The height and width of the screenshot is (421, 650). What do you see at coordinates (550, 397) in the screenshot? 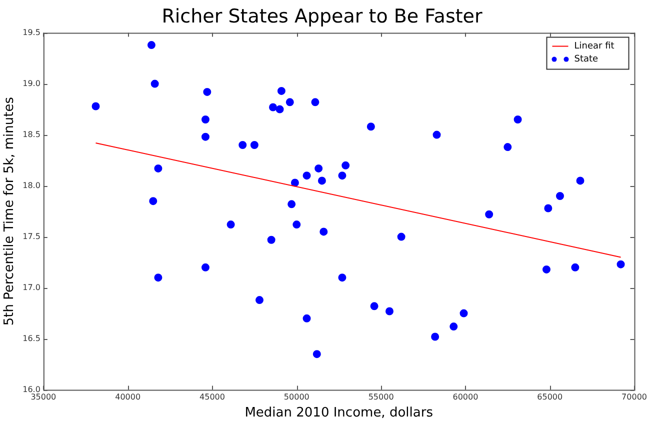
I see `x-tick-label: 65000` at bounding box center [550, 397].